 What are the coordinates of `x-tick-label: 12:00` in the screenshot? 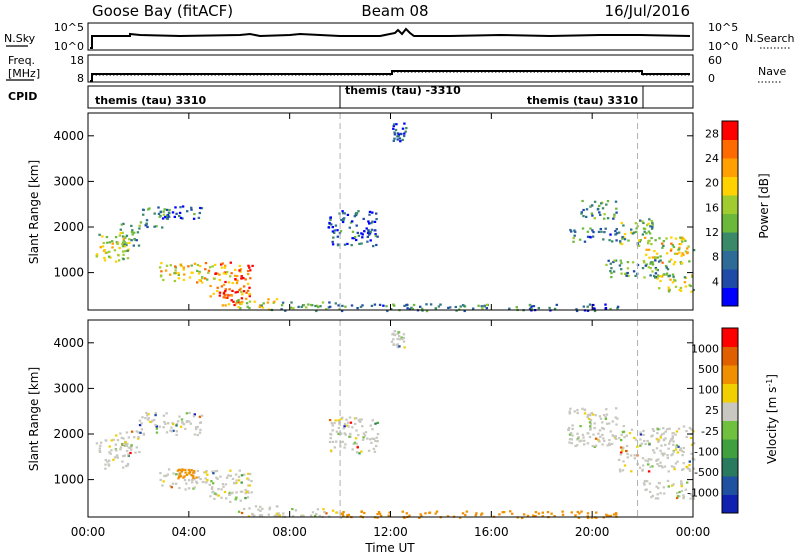 It's located at (390, 532).